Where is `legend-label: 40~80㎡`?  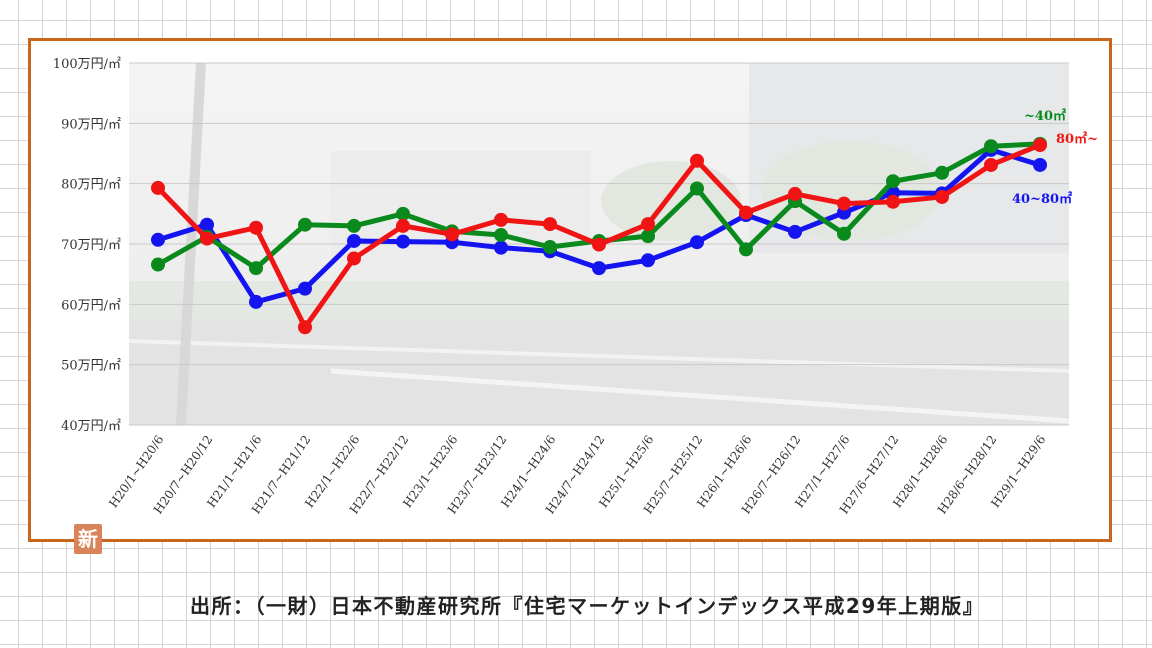 legend-label: 40~80㎡ is located at coordinates (1042, 199).